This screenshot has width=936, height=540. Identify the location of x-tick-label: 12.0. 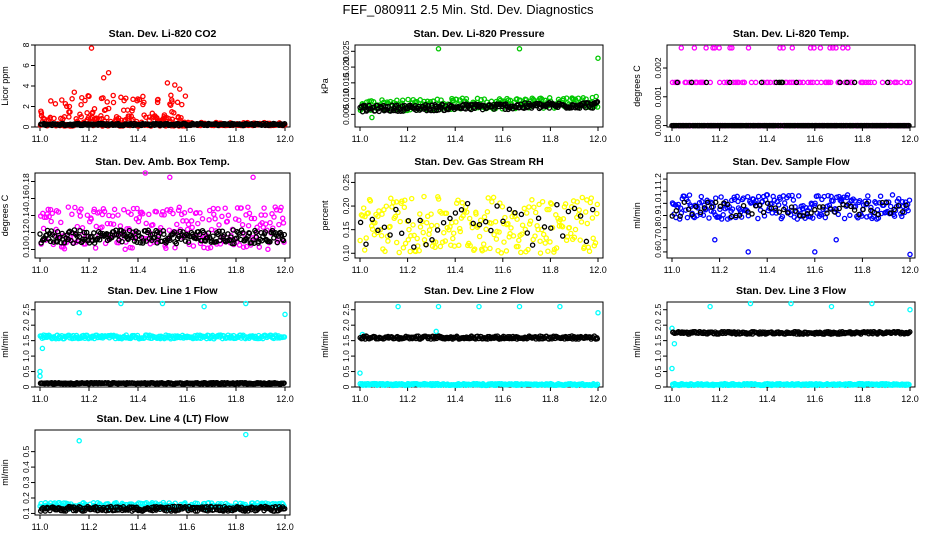
(285, 527).